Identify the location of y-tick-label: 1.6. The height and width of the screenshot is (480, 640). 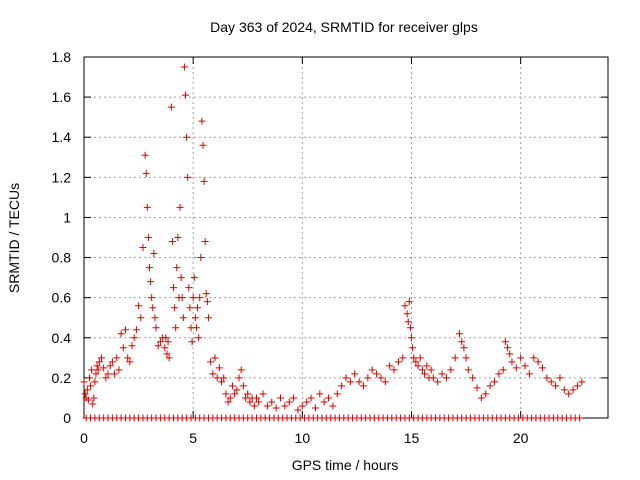
(62, 97).